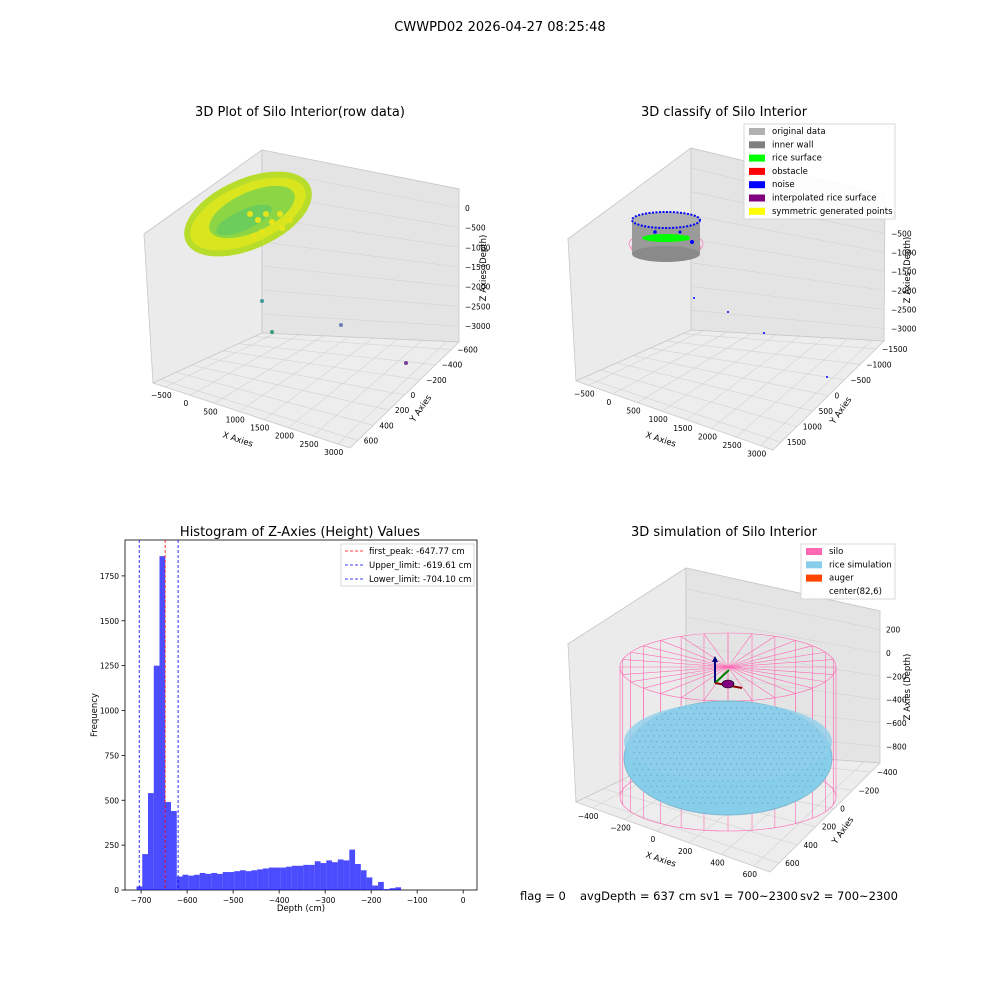 Image resolution: width=1000 pixels, height=1000 pixels. What do you see at coordinates (724, 532) in the screenshot?
I see `simulation-panel-title: 3D simulation of Silo Interior` at bounding box center [724, 532].